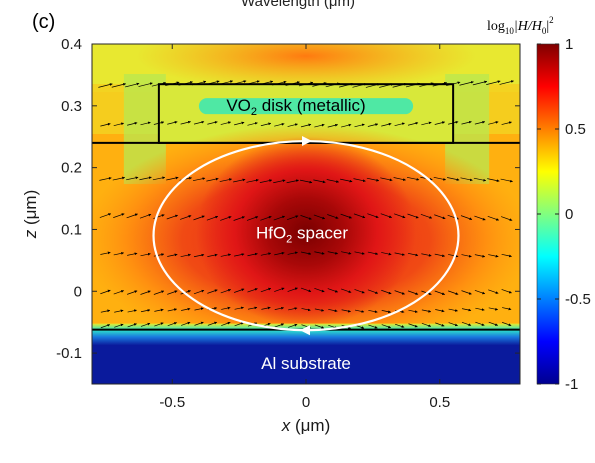 This screenshot has height=463, width=595. I want to click on colorbar-tick-label: 0.5, so click(575, 129).